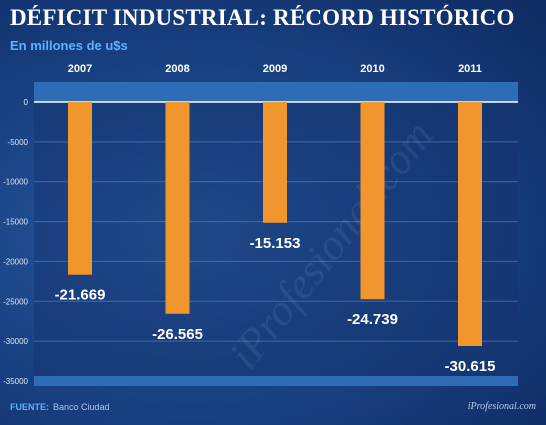  I want to click on value-label: -26.565, so click(177, 334).